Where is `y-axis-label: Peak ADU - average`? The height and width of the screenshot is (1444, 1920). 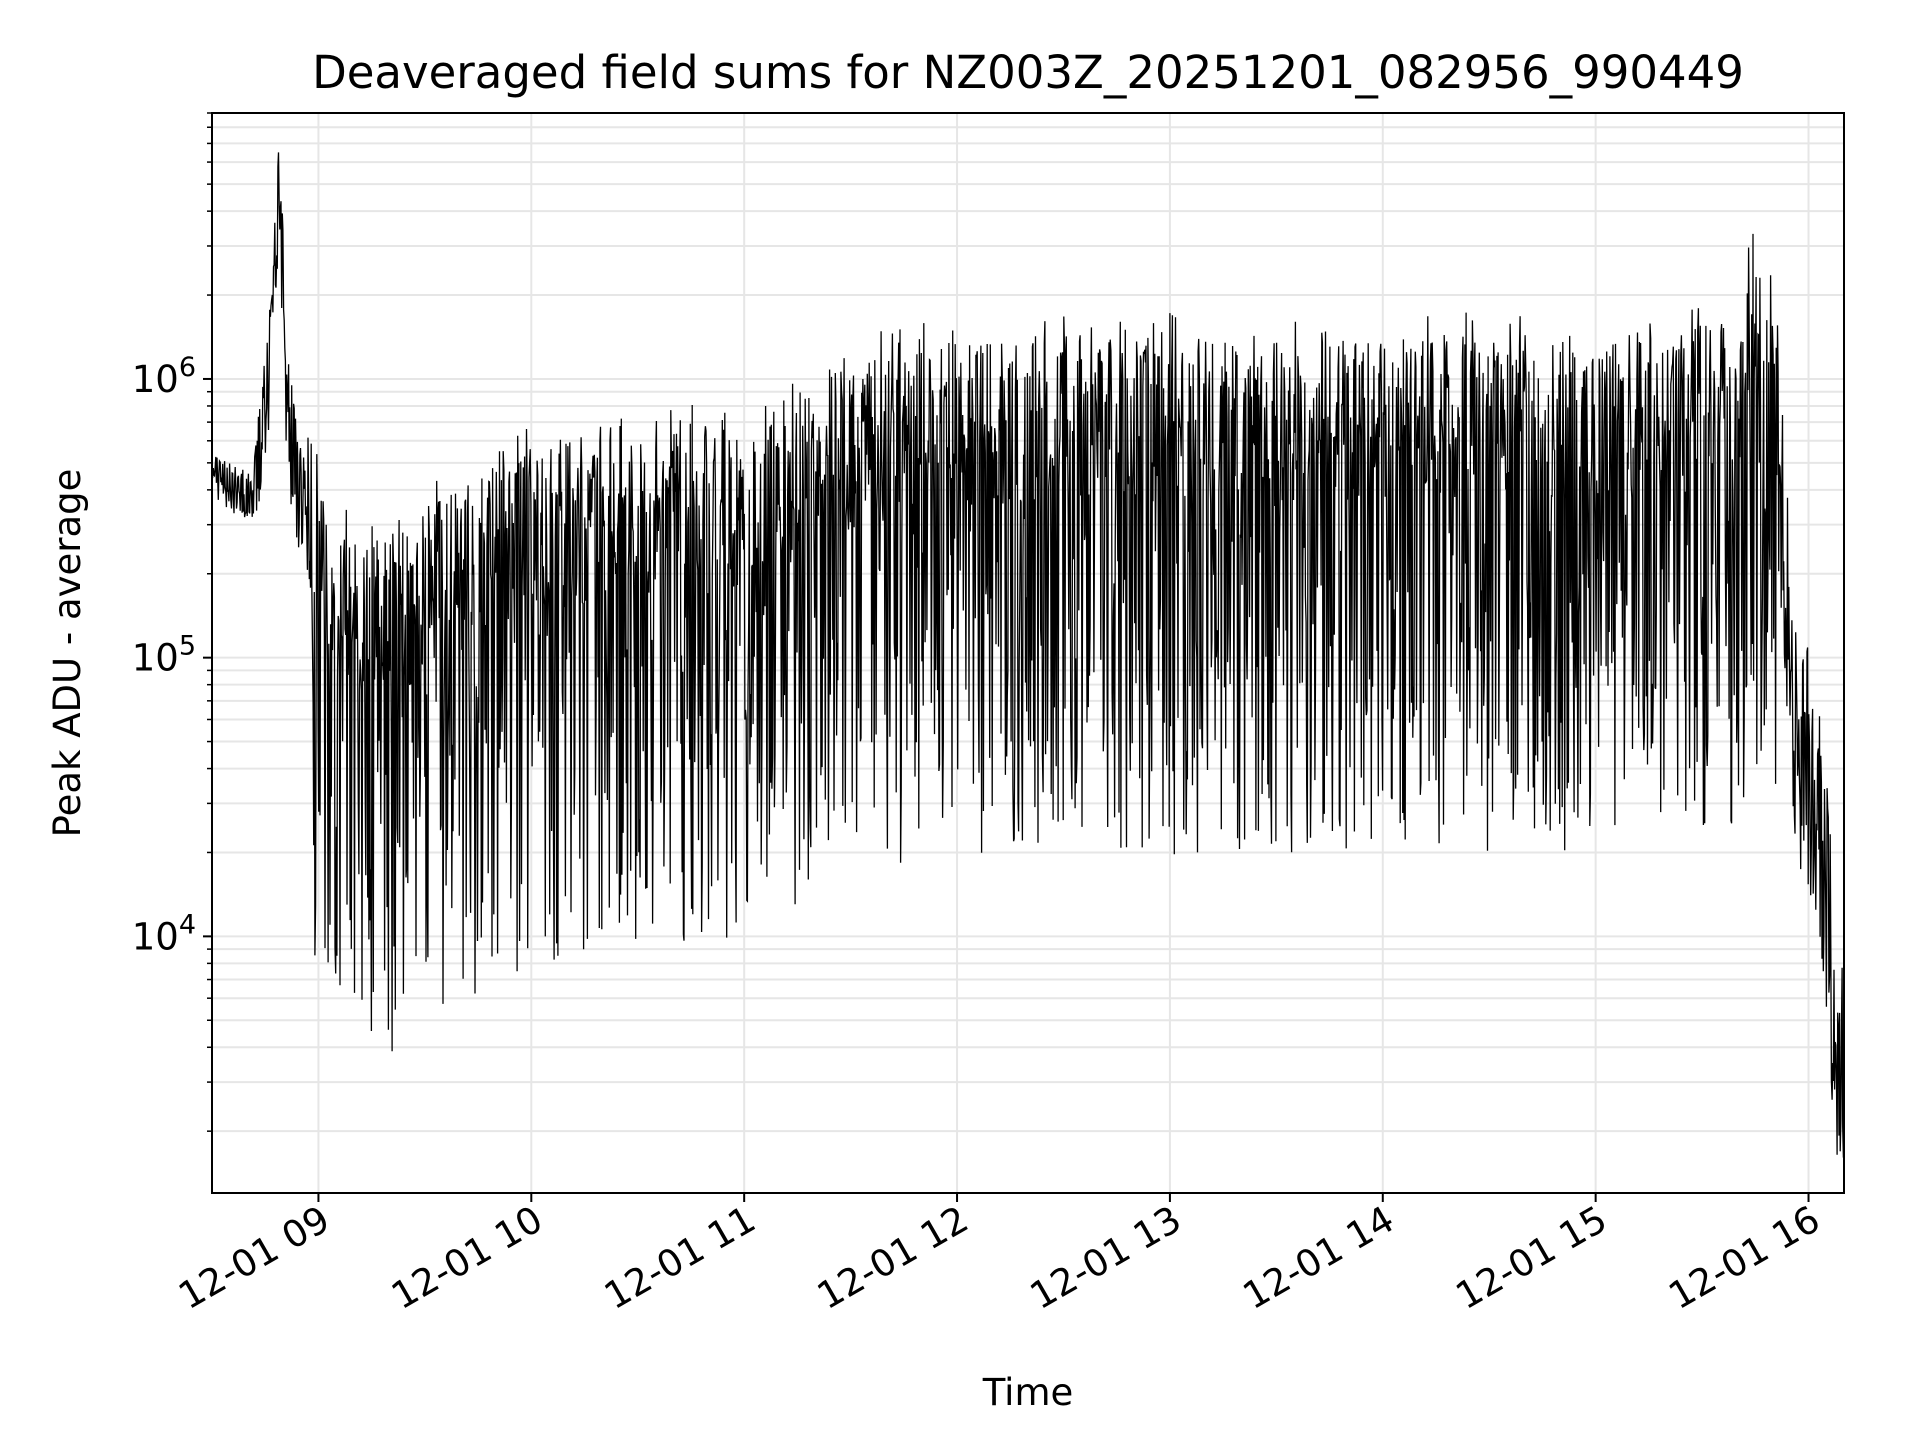
y-axis-label: Peak ADU - average is located at coordinates (67, 653).